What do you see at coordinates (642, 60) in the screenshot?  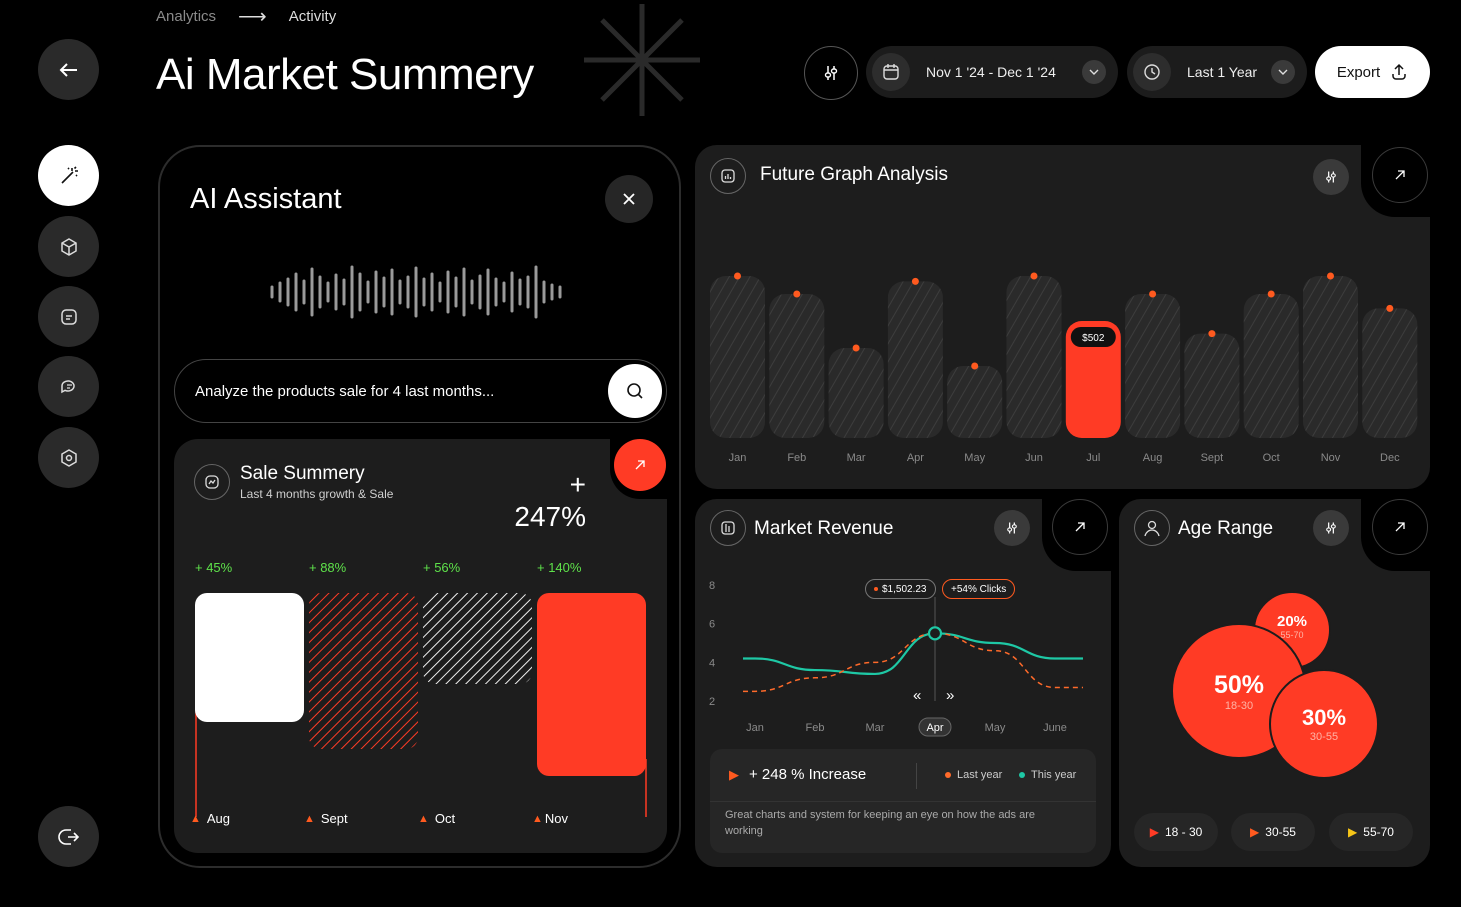 I see `asterisk-decoration-icon` at bounding box center [642, 60].